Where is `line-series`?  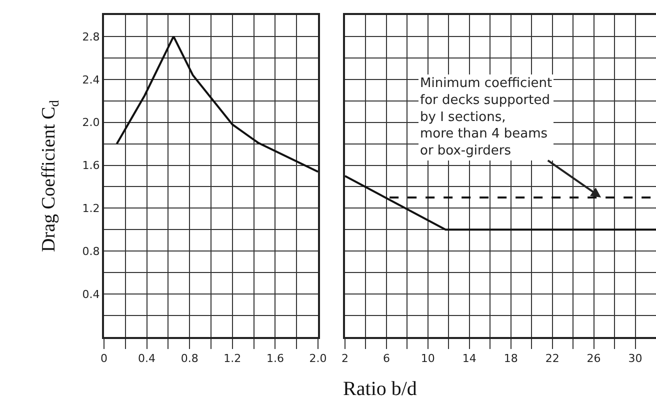 line-series is located at coordinates (217, 104).